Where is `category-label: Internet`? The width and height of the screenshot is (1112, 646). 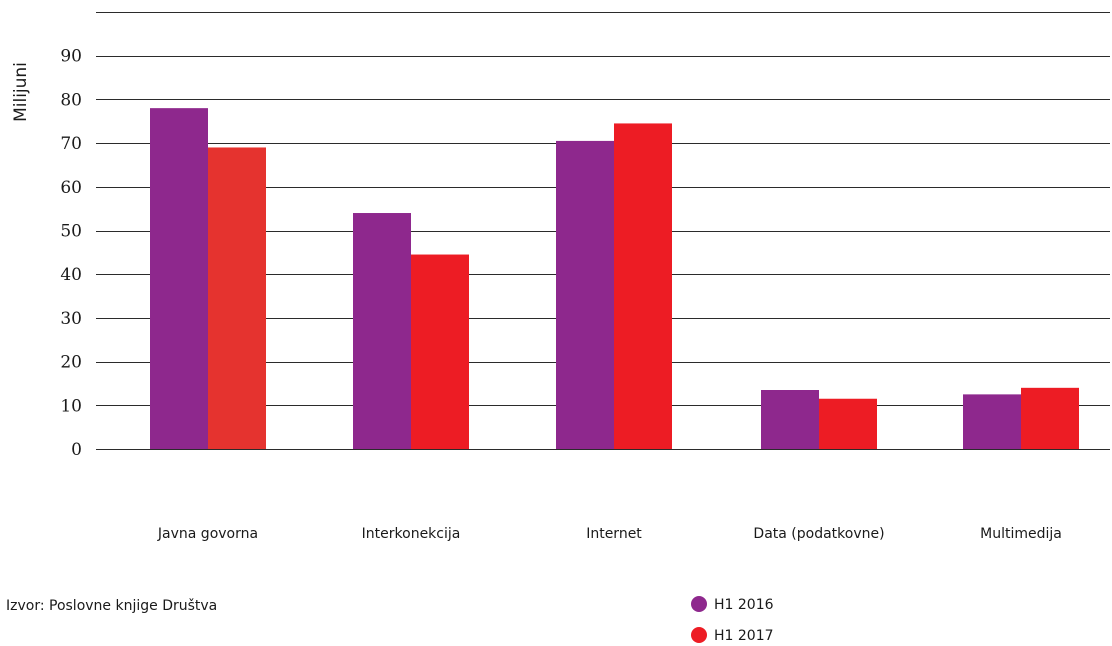 category-label: Internet is located at coordinates (614, 534).